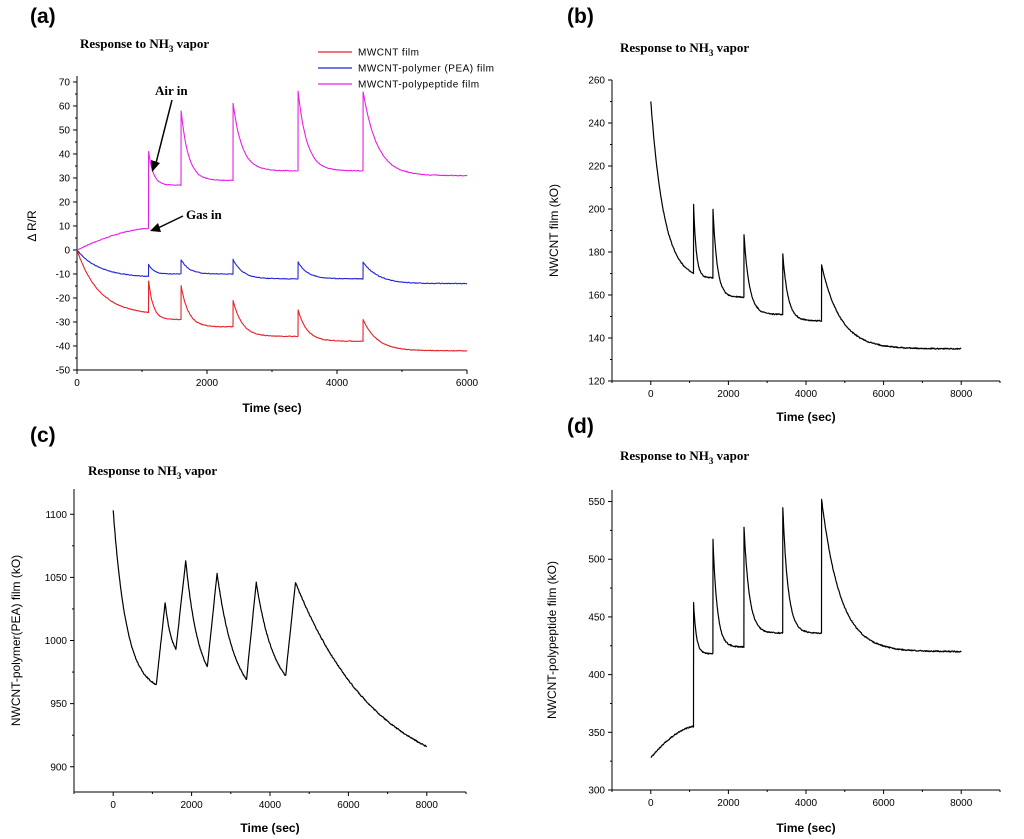  What do you see at coordinates (171, 90) in the screenshot?
I see `annotation-air-in: Air in` at bounding box center [171, 90].